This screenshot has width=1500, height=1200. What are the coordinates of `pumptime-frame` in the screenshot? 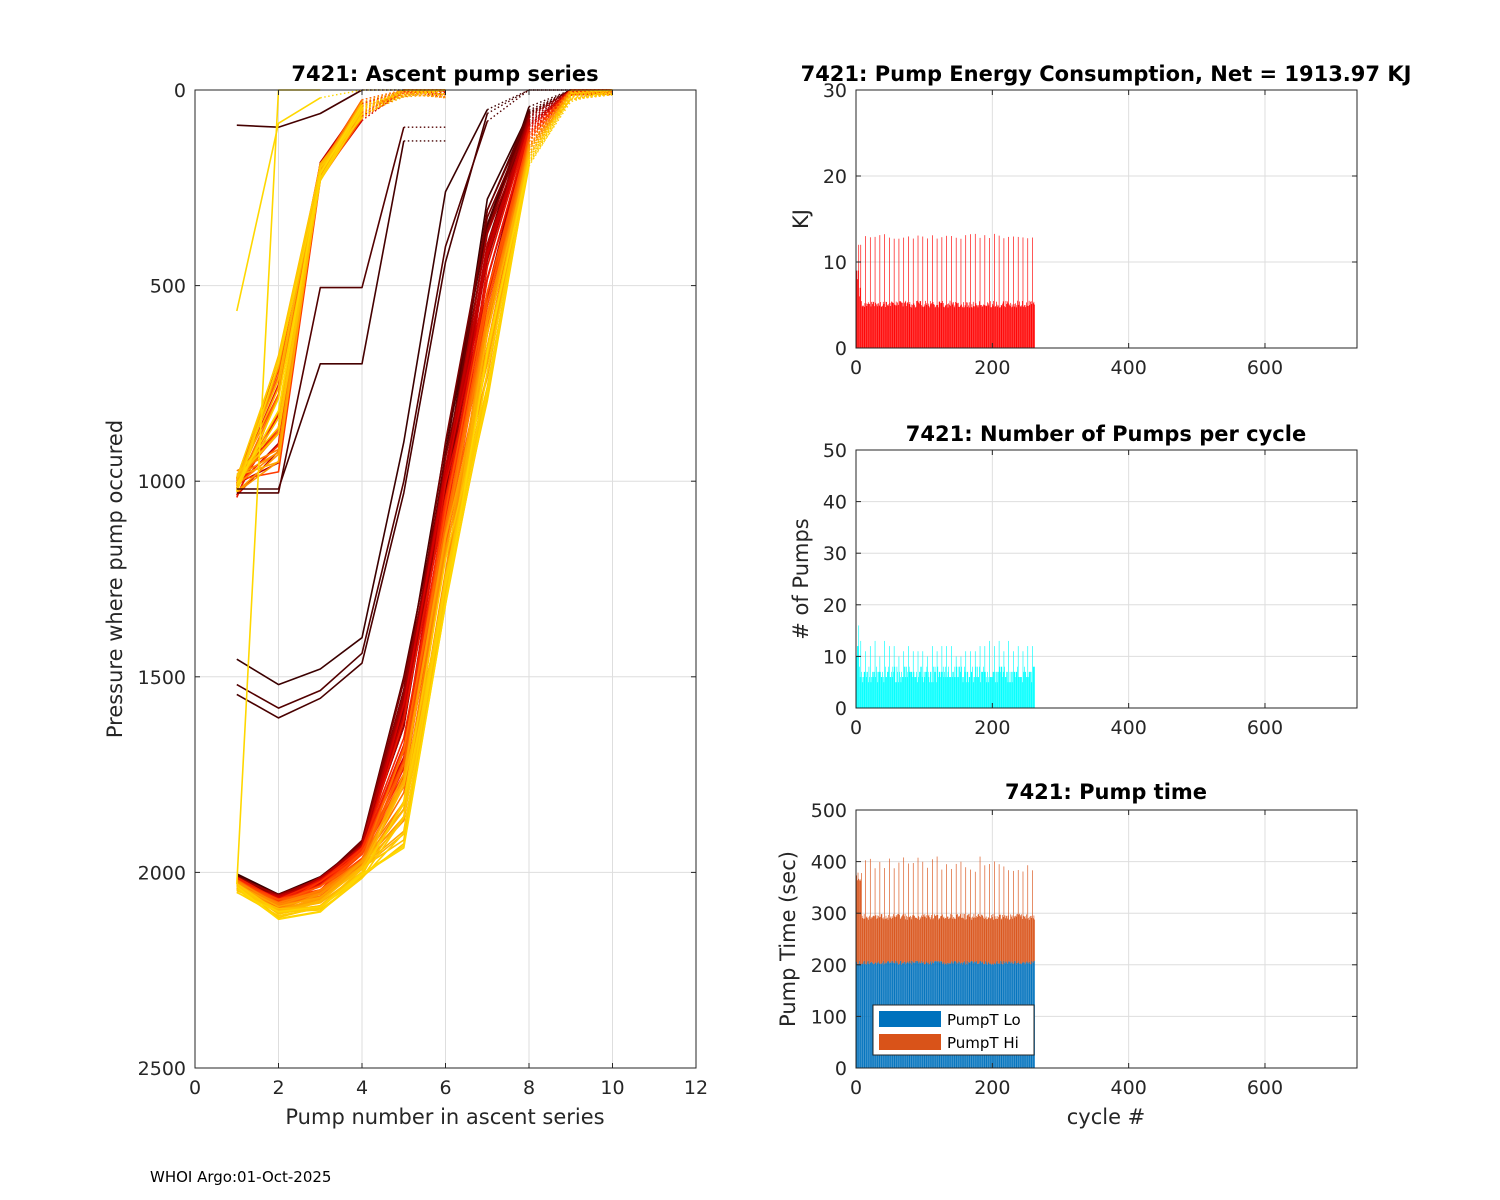 It's located at (1106, 939).